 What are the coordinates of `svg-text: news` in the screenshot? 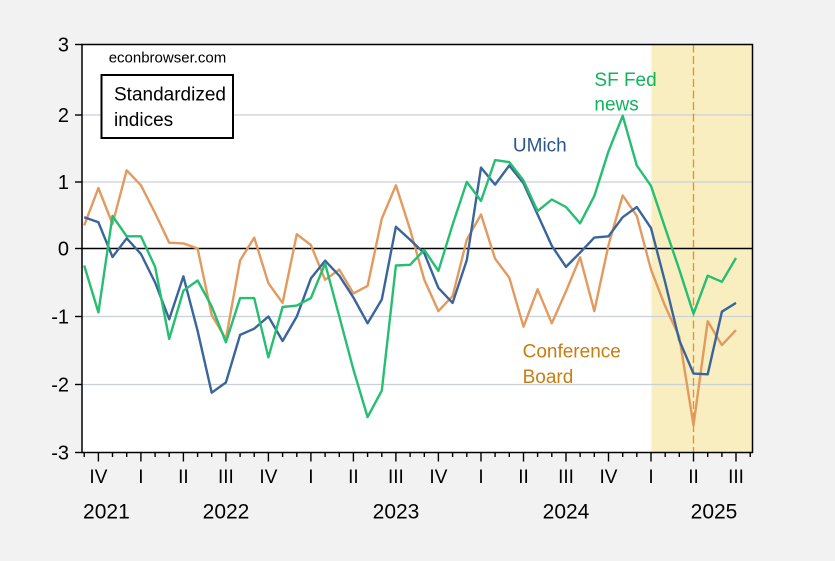 It's located at (616, 105).